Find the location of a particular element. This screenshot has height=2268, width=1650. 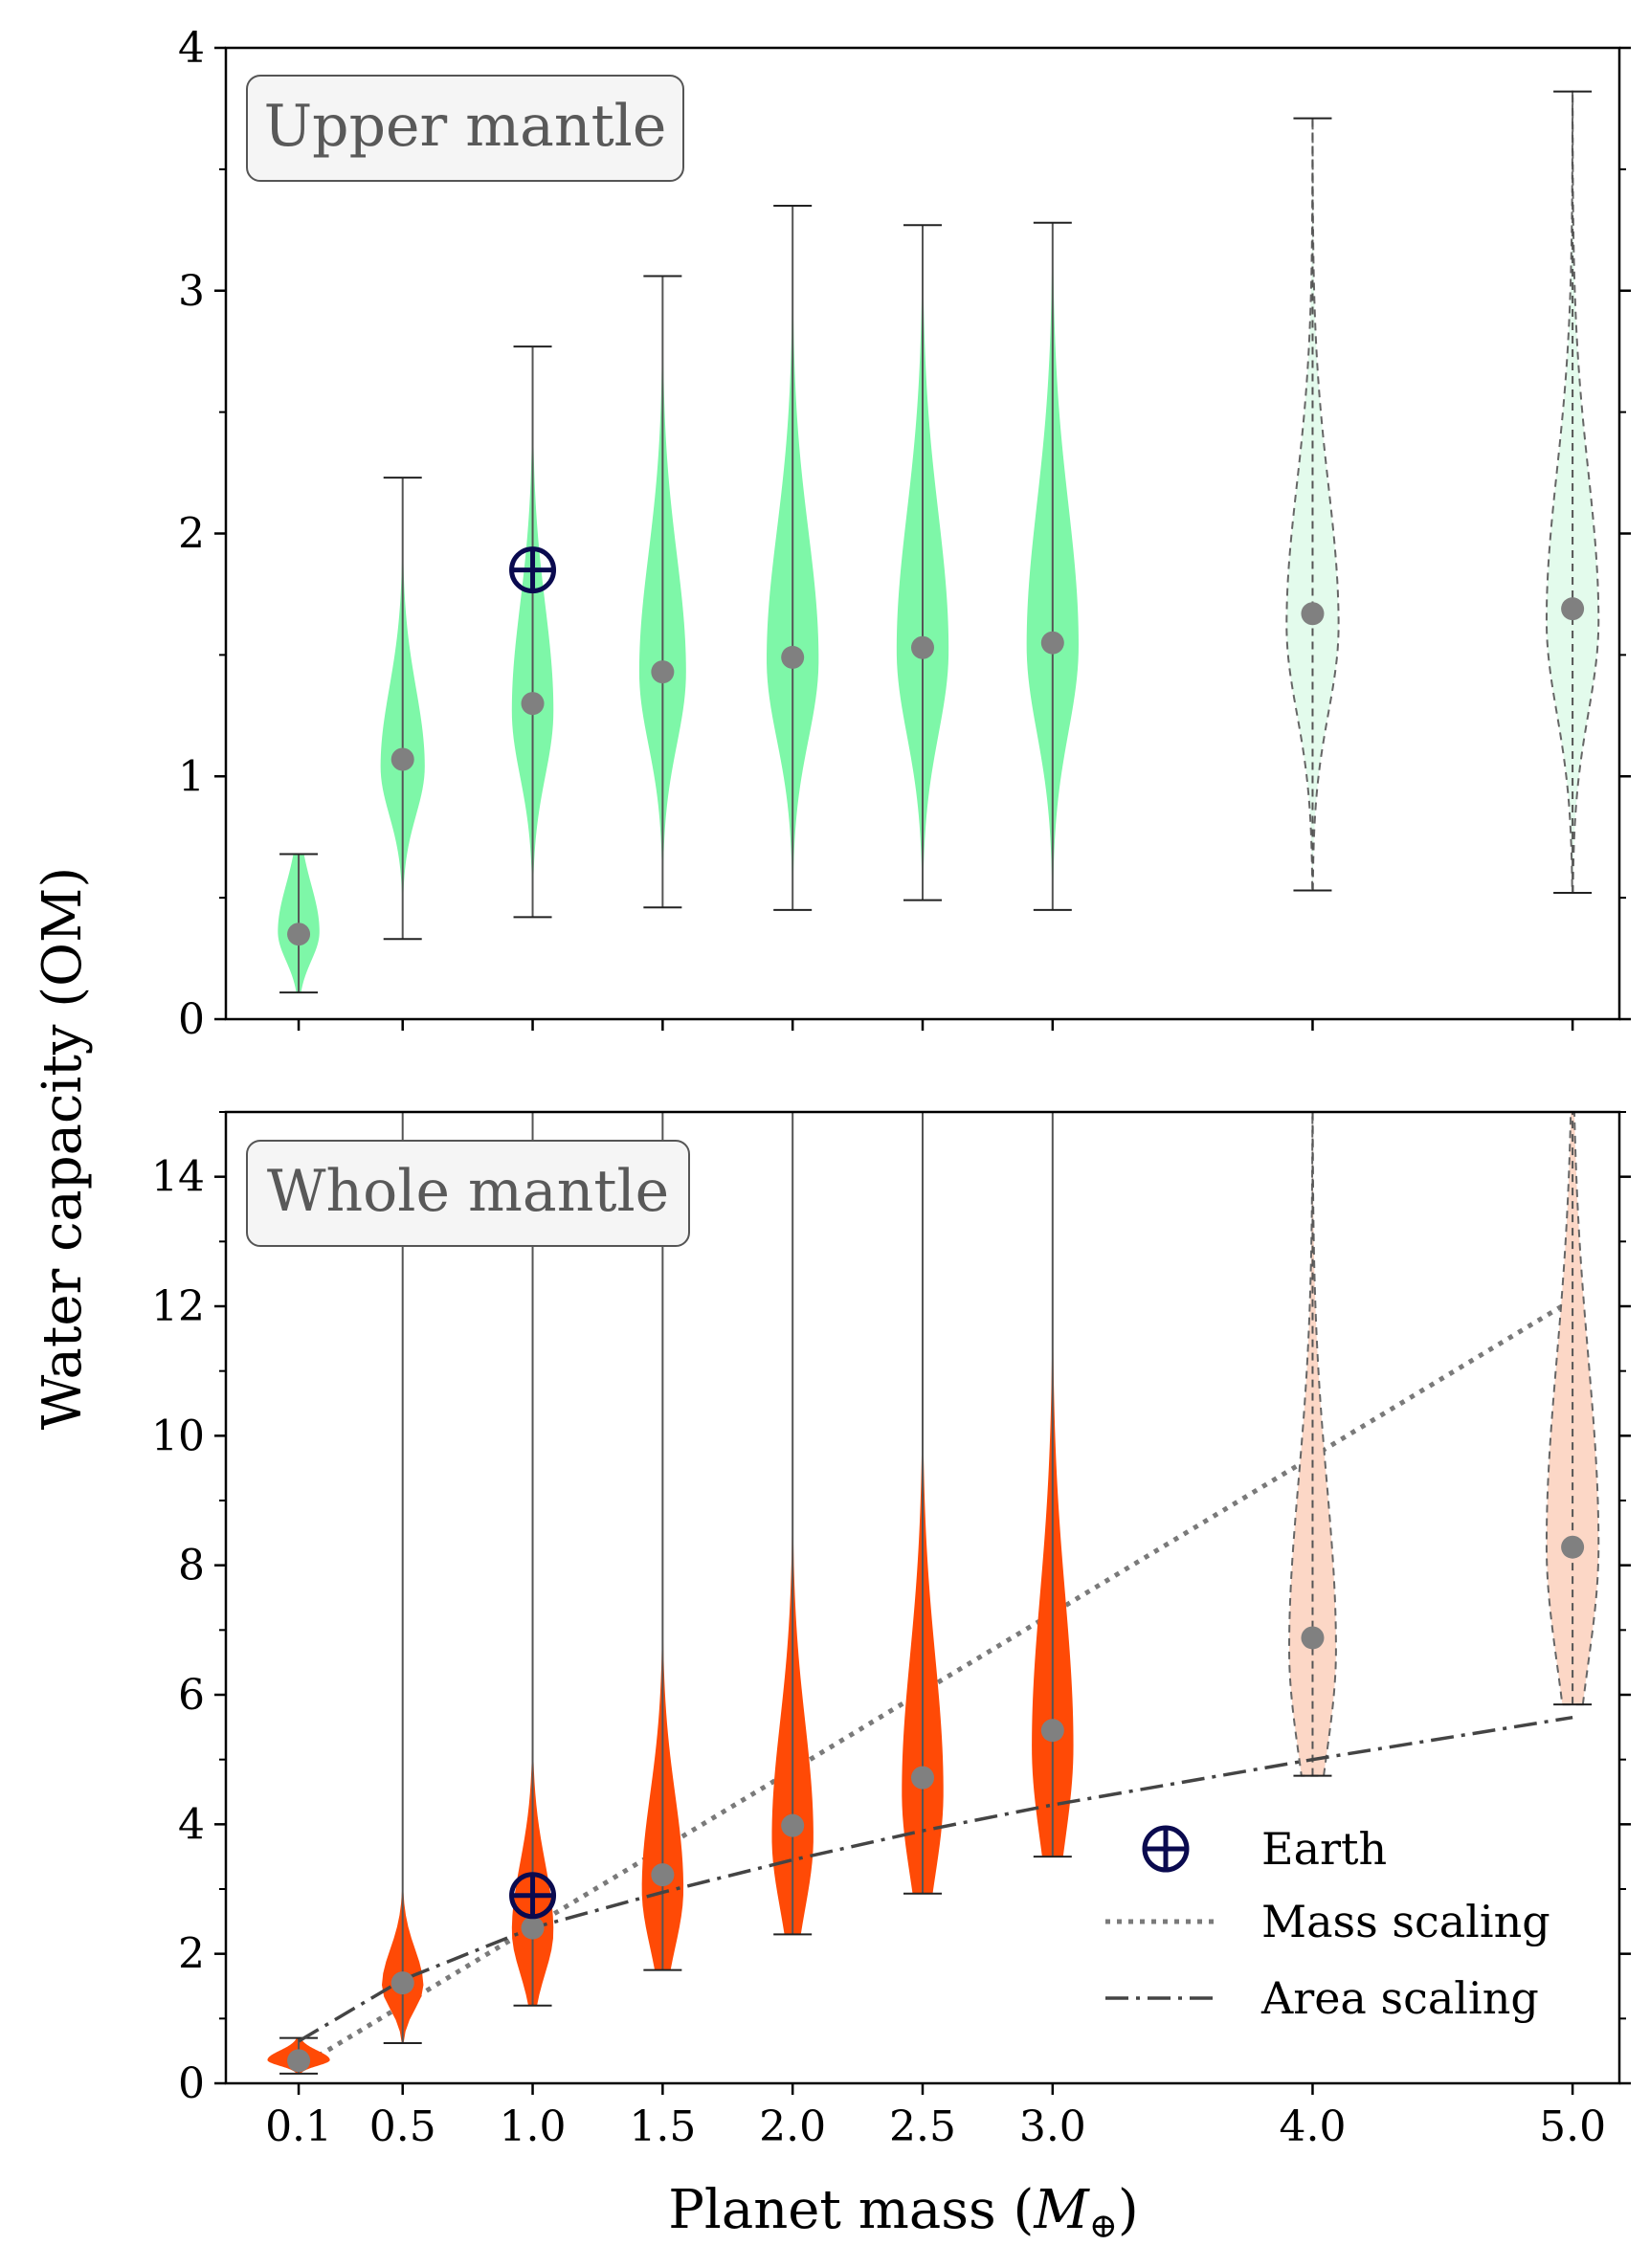

x-axis-label-symbol: M is located at coordinates (1062, 2210).